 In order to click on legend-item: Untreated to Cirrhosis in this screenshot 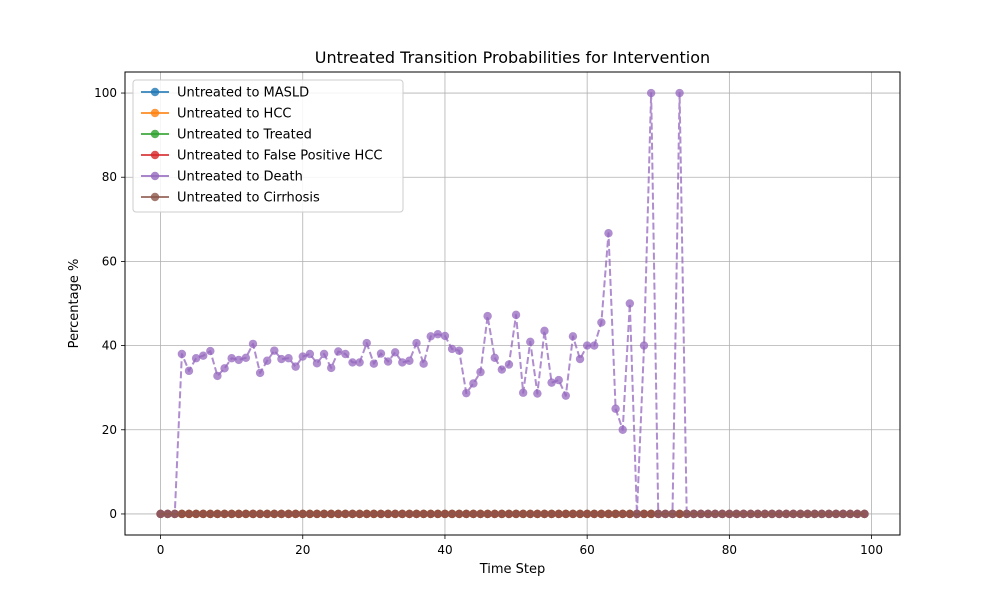, I will do `click(230, 198)`.